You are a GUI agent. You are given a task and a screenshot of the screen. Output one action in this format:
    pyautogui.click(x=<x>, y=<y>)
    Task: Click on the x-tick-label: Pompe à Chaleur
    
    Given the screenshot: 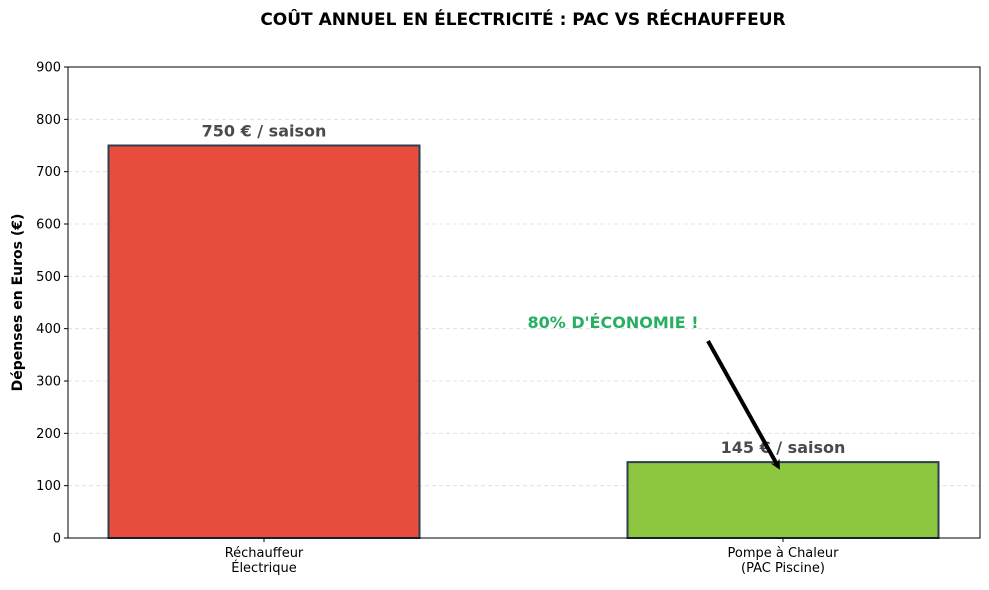 What is the action you would take?
    pyautogui.click(x=784, y=553)
    